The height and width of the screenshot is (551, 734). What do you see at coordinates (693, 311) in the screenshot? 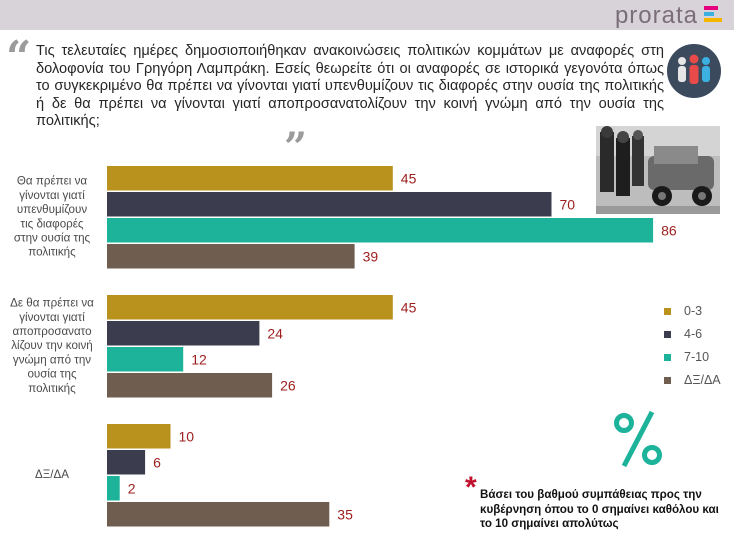
I see `legend-label: 0-3` at bounding box center [693, 311].